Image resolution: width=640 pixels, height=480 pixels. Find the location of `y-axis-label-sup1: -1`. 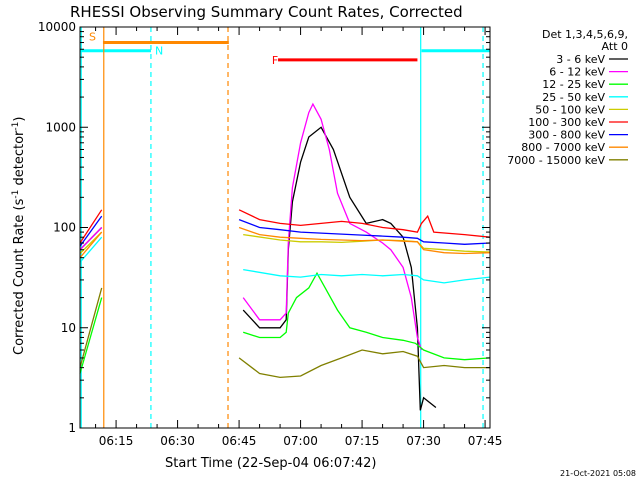

y-axis-label-sup1: -1 is located at coordinates (16, 194).